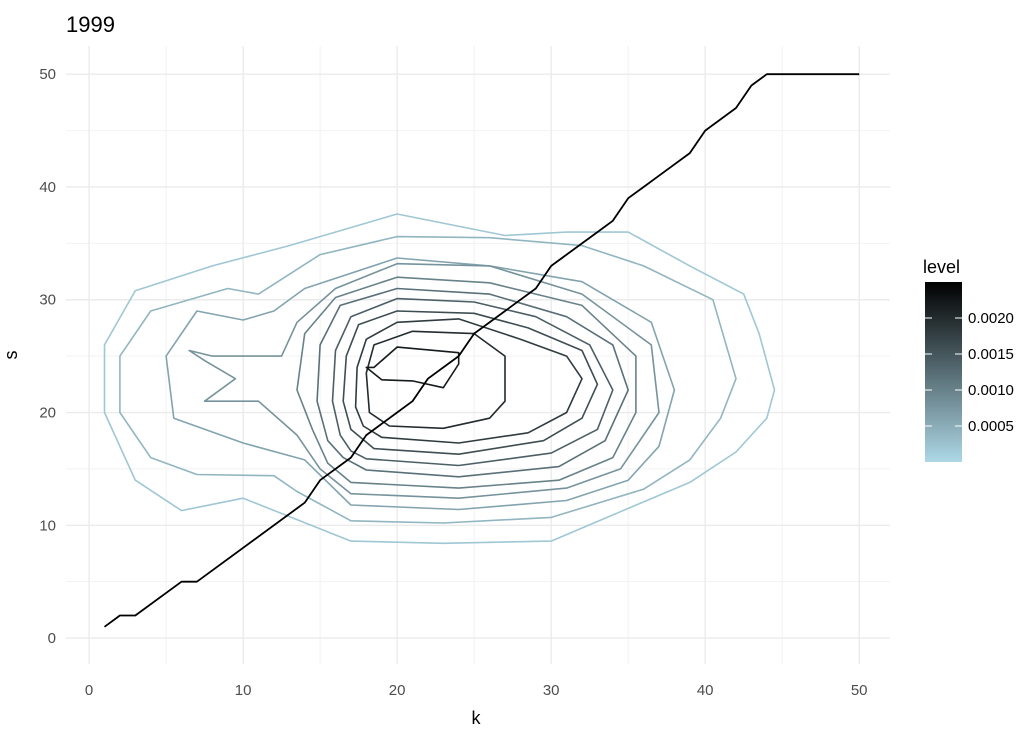 The image size is (1032, 732). What do you see at coordinates (859, 690) in the screenshot?
I see `x-tick-label: 50` at bounding box center [859, 690].